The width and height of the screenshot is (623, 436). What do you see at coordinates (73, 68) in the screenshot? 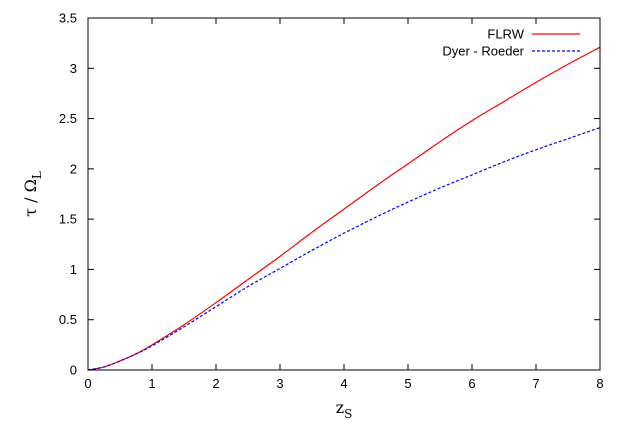
I see `y-tick-label: 3` at bounding box center [73, 68].